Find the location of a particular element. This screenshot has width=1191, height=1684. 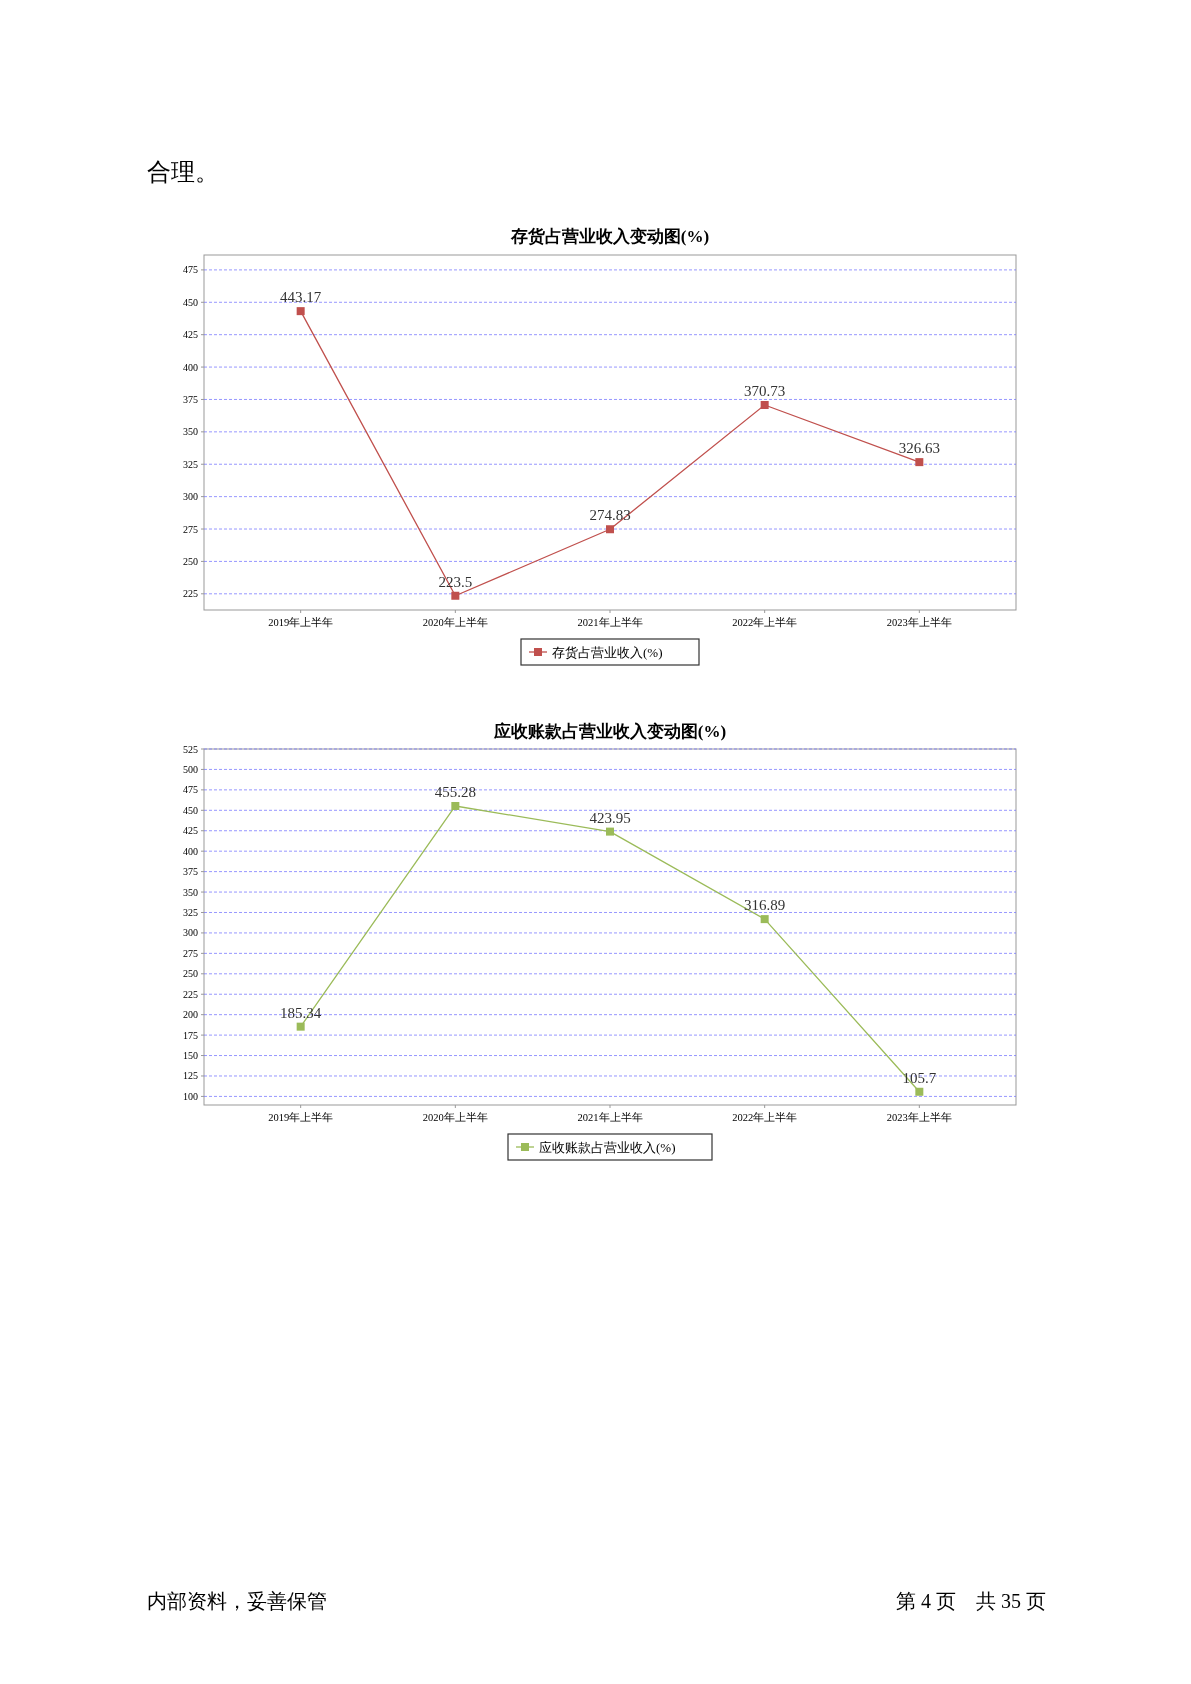

y-tick-label: 500 is located at coordinates (190, 769).